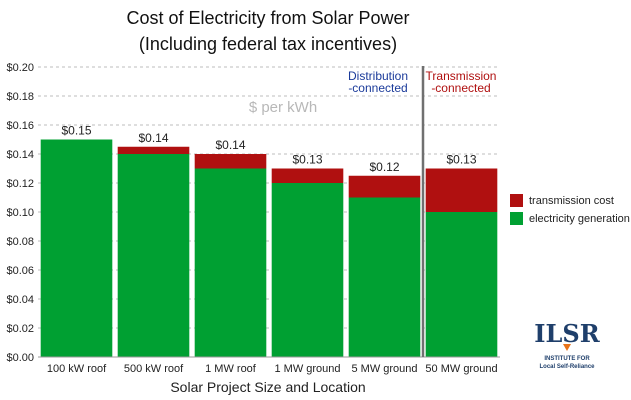 This screenshot has height=400, width=631. I want to click on x-tick-label: 100 kW roof, so click(77, 369).